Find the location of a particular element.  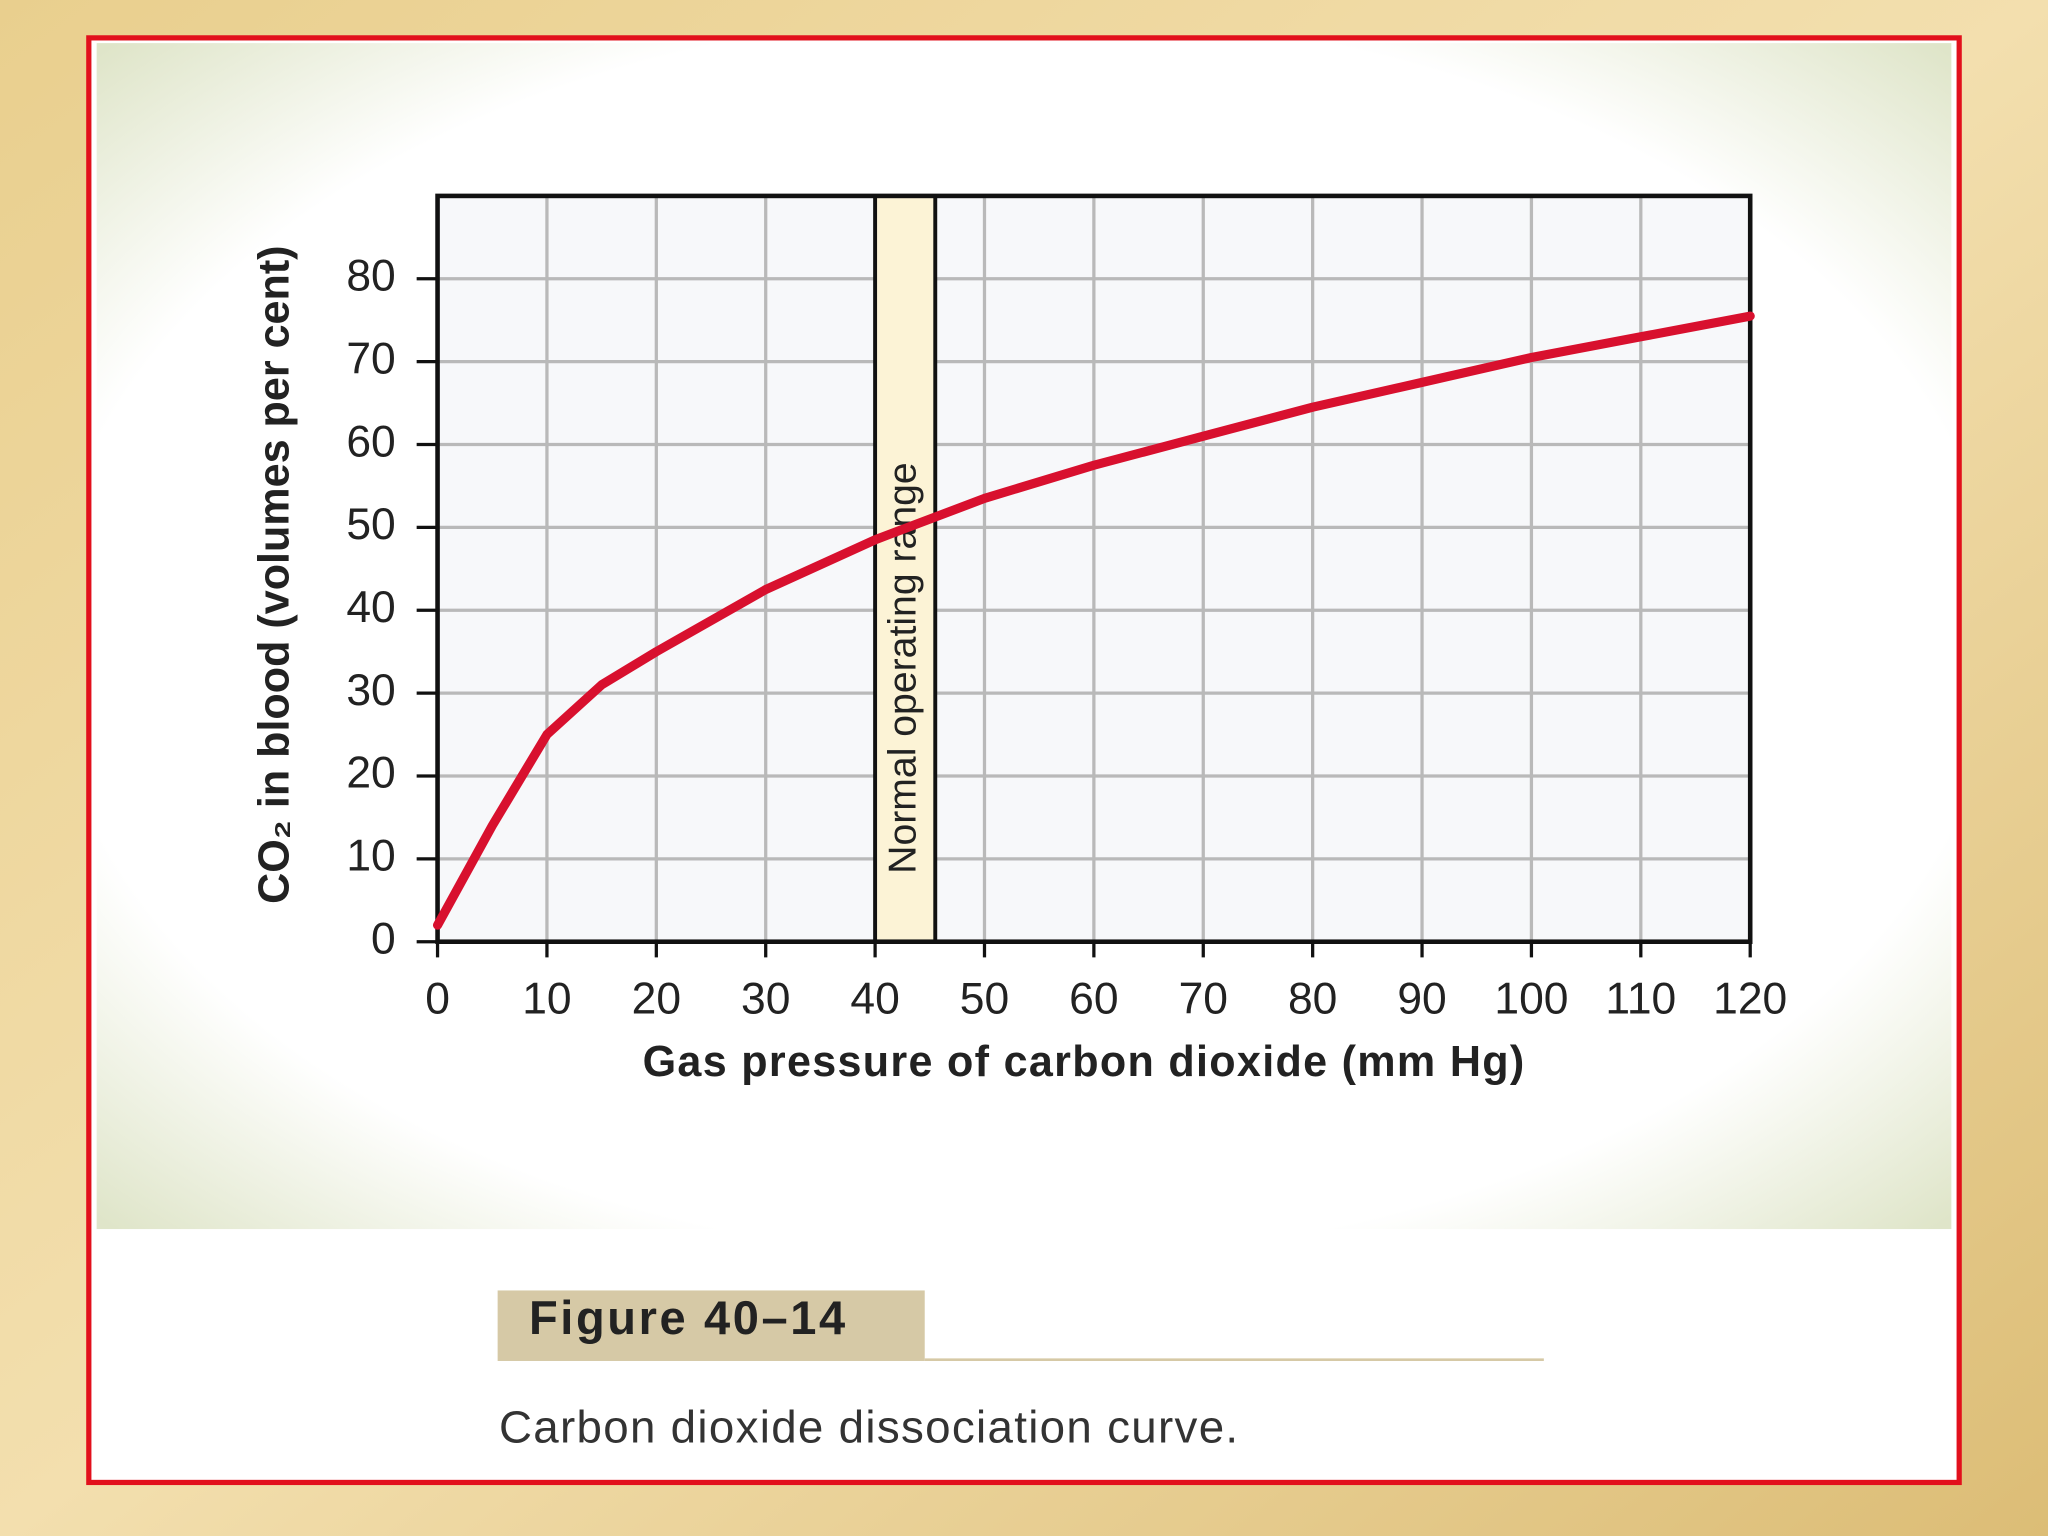

x-tick-label: 70 is located at coordinates (1203, 999).